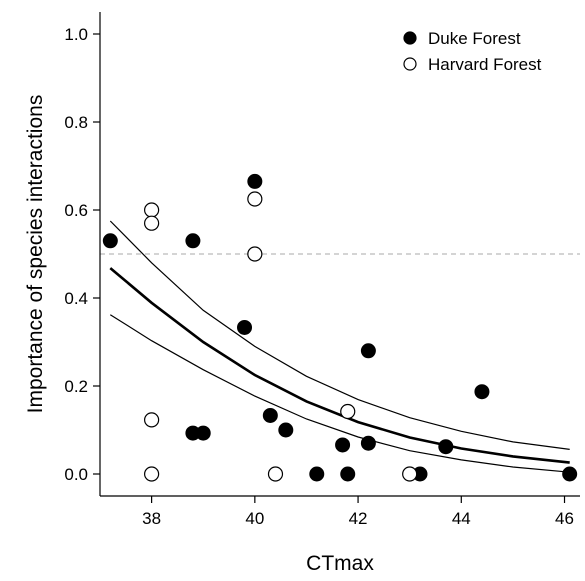 This screenshot has width=585, height=581. What do you see at coordinates (410, 38) in the screenshot?
I see `legend-marker-duke-forest` at bounding box center [410, 38].